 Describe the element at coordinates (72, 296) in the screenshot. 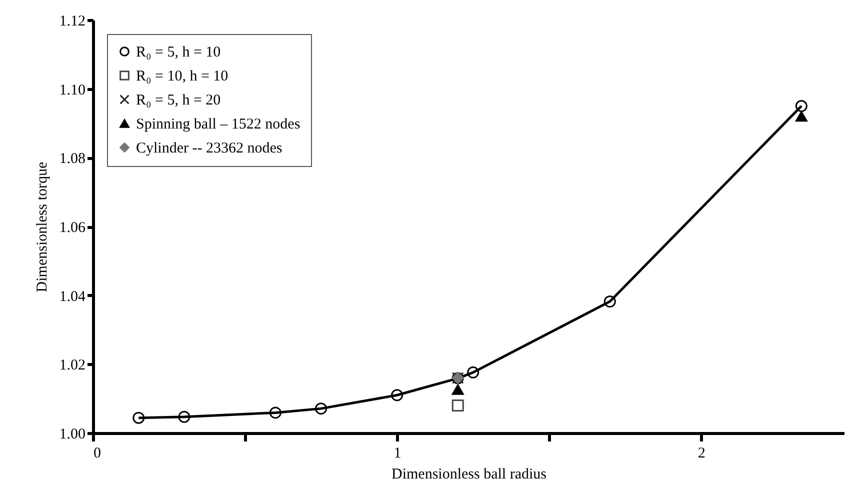

I see `y-tick-label: 1.04` at that location.